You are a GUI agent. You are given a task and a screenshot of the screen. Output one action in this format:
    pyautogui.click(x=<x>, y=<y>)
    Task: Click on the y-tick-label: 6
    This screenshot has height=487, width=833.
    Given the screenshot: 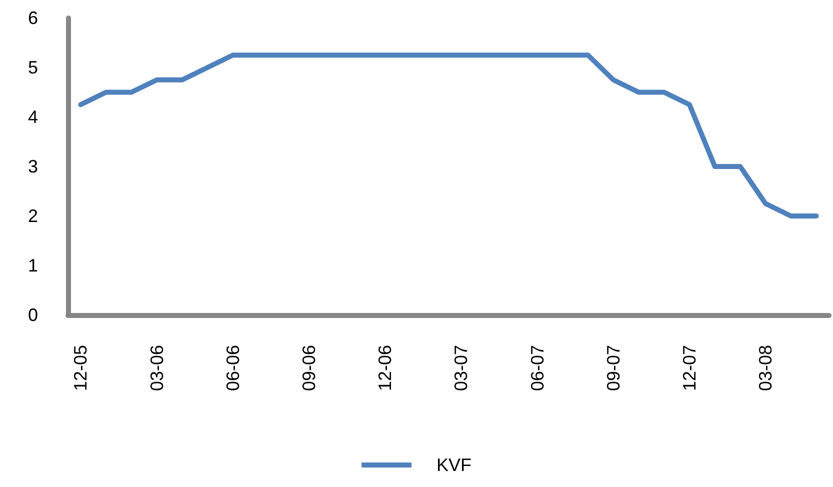 What is the action you would take?
    pyautogui.click(x=33, y=18)
    